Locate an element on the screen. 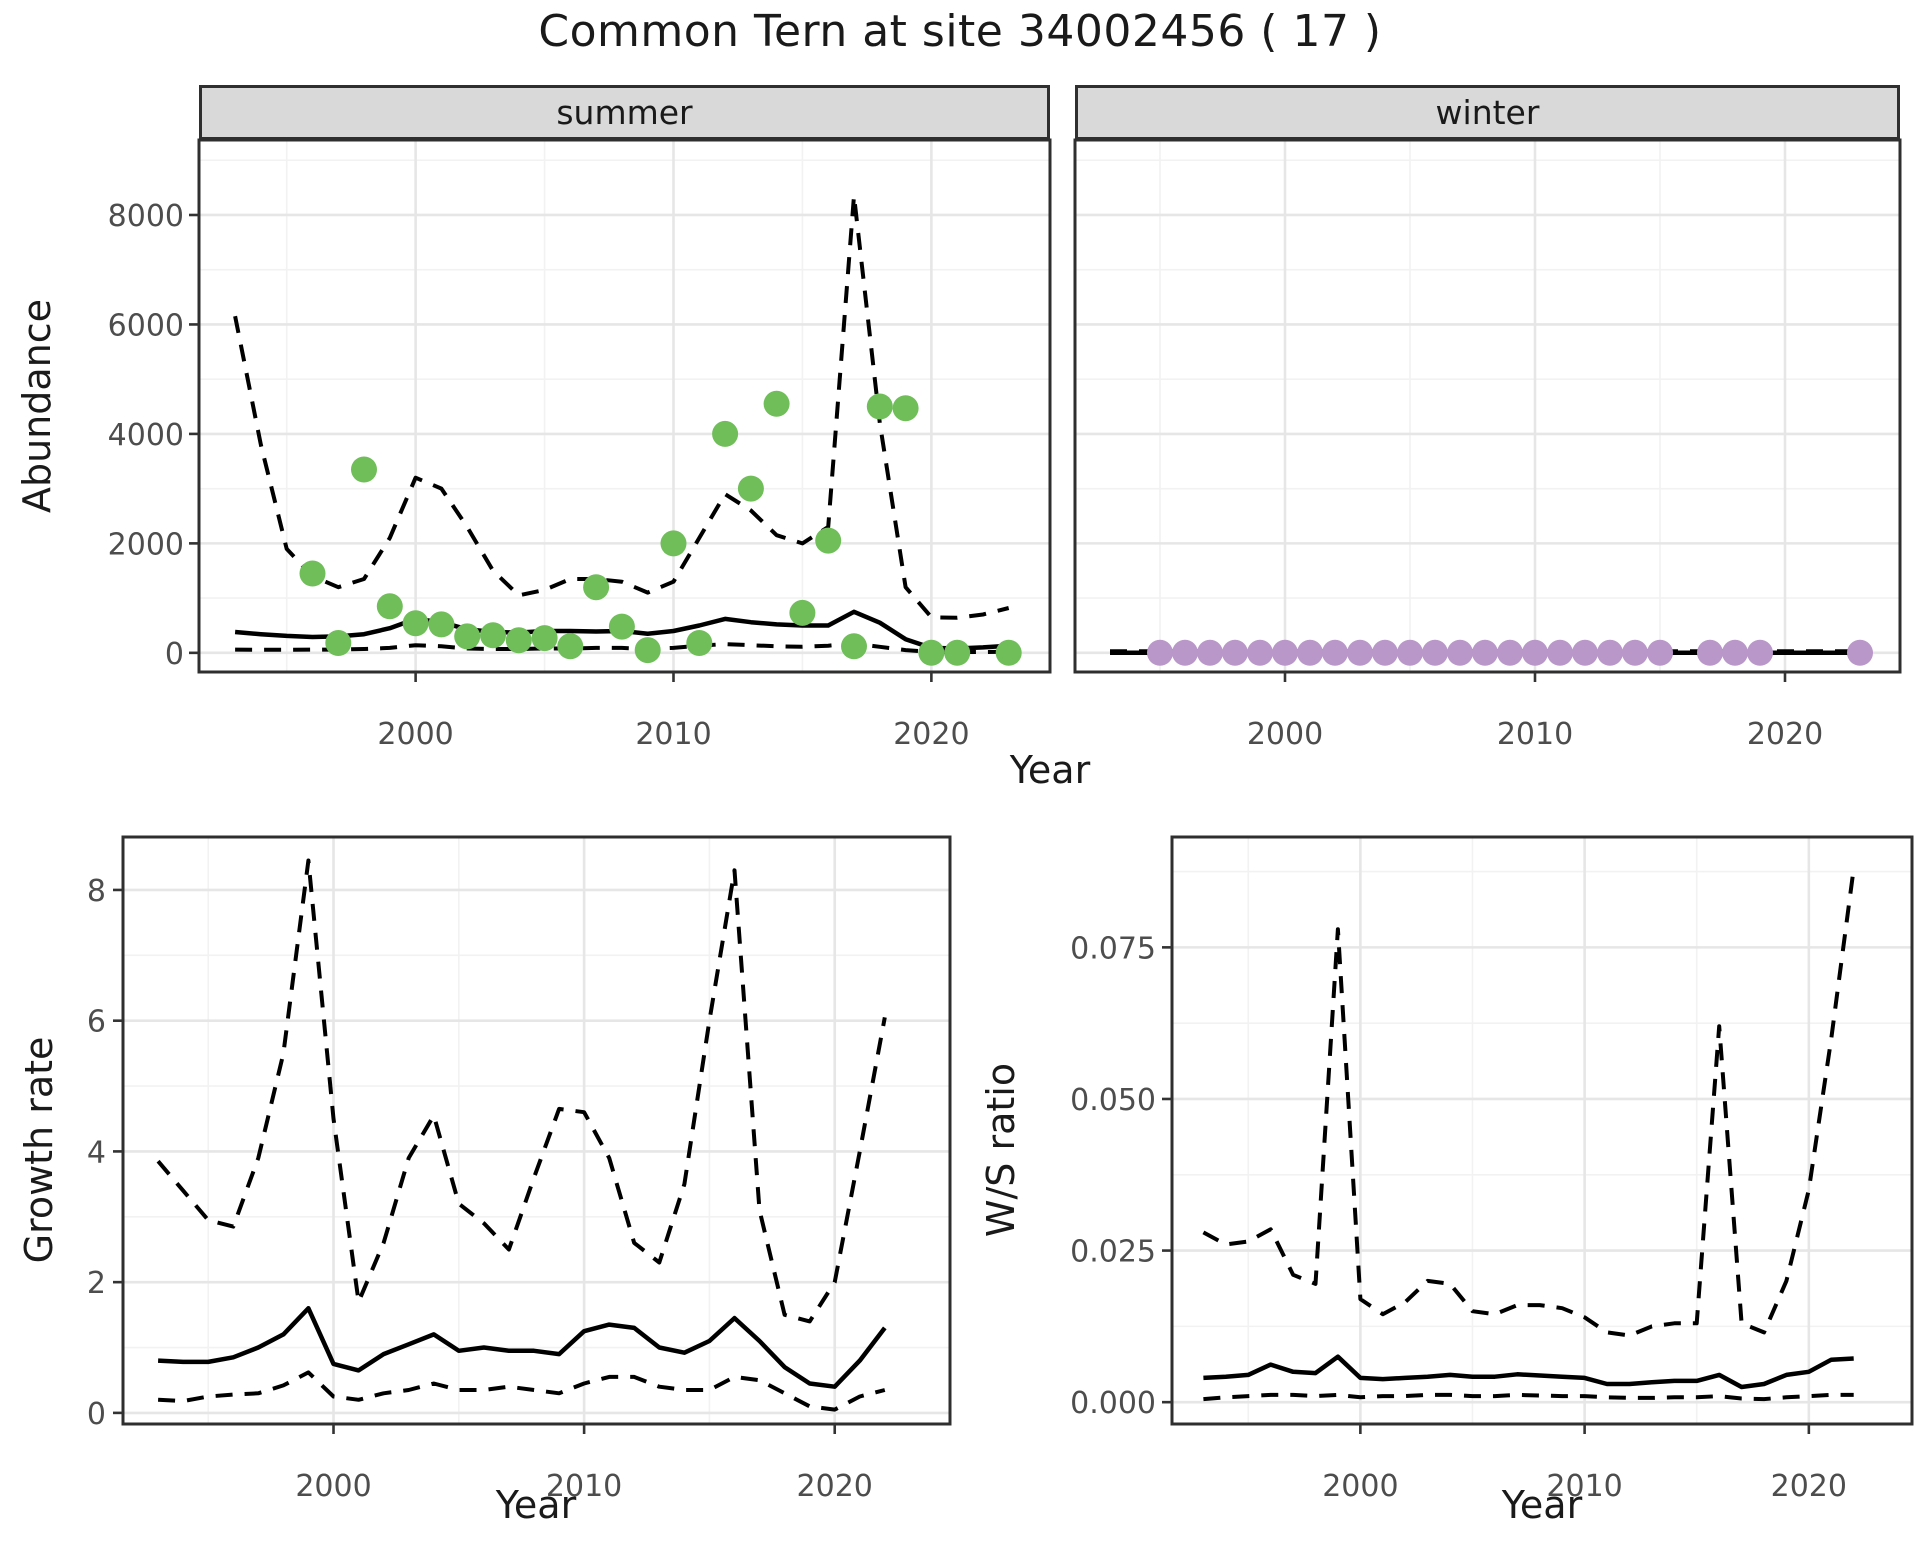 This screenshot has height=1560, width=1920. abundance_summer-upper-95ci-line is located at coordinates (621, 406).